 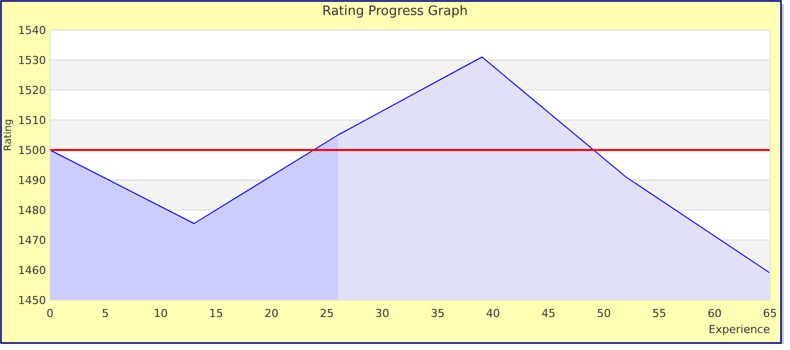 I want to click on x-tick-label: 60, so click(x=715, y=313).